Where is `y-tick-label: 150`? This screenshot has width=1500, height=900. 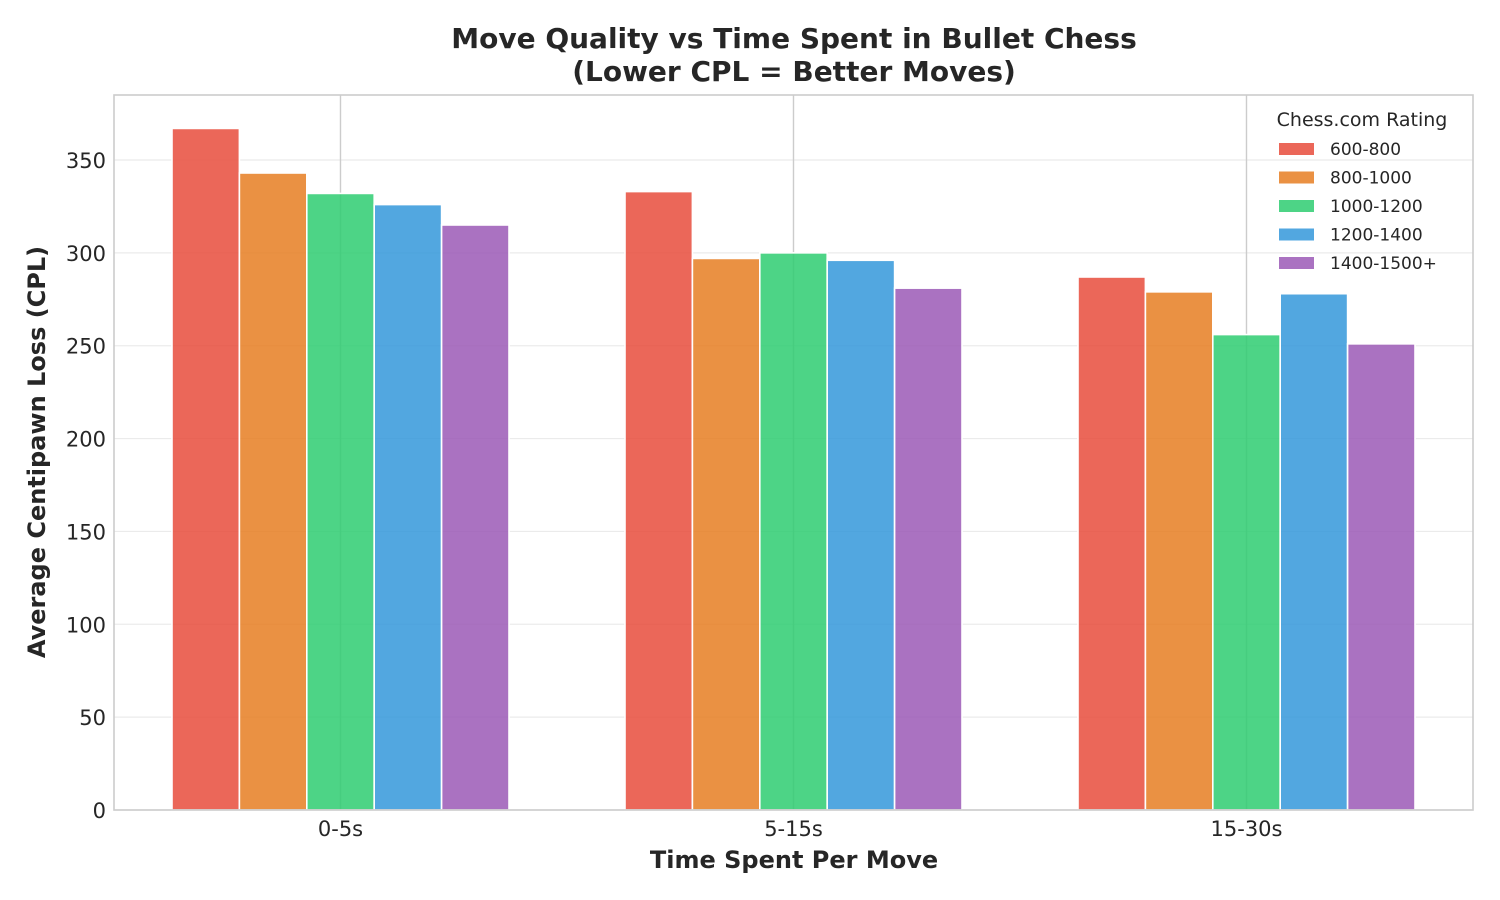
y-tick-label: 150 is located at coordinates (86, 532).